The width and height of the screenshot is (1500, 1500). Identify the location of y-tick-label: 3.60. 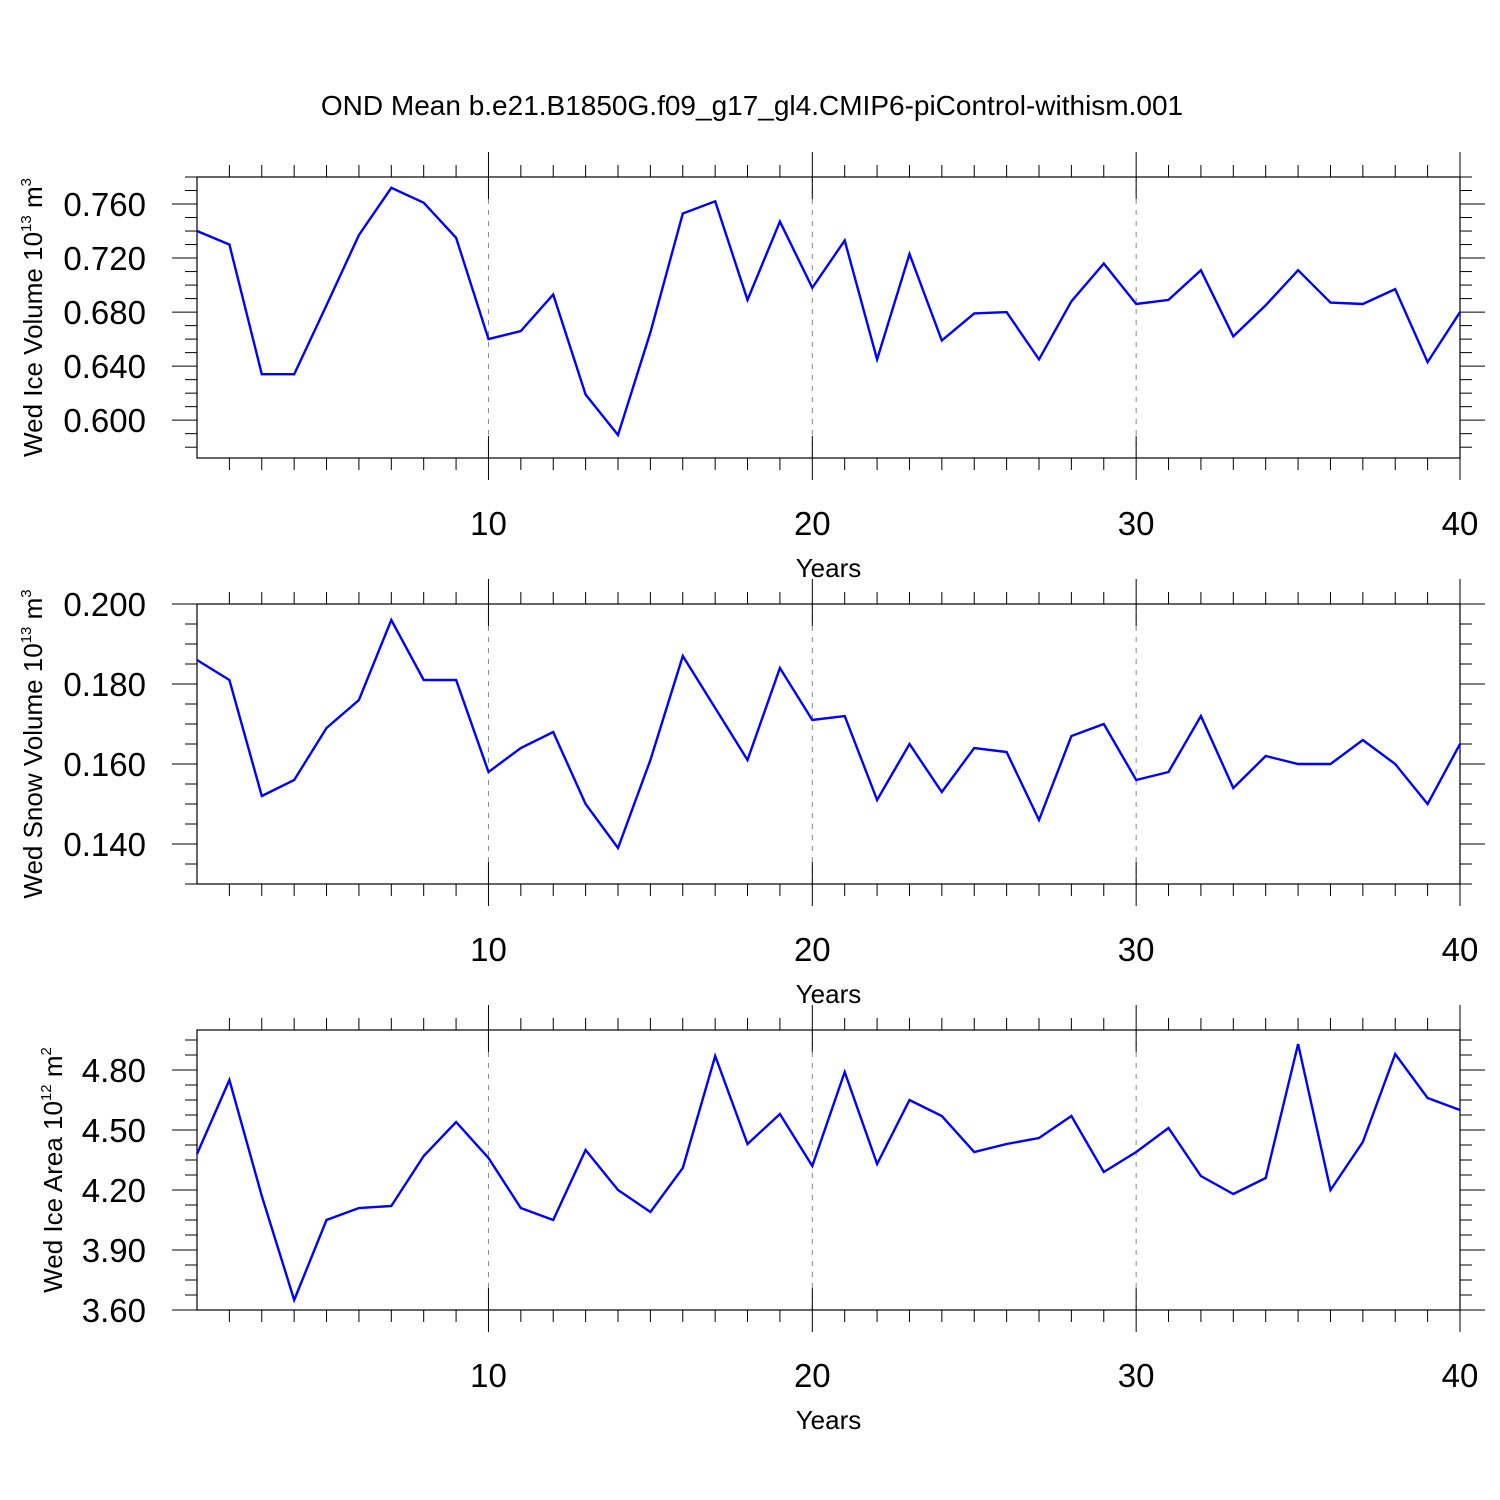
(114, 1310).